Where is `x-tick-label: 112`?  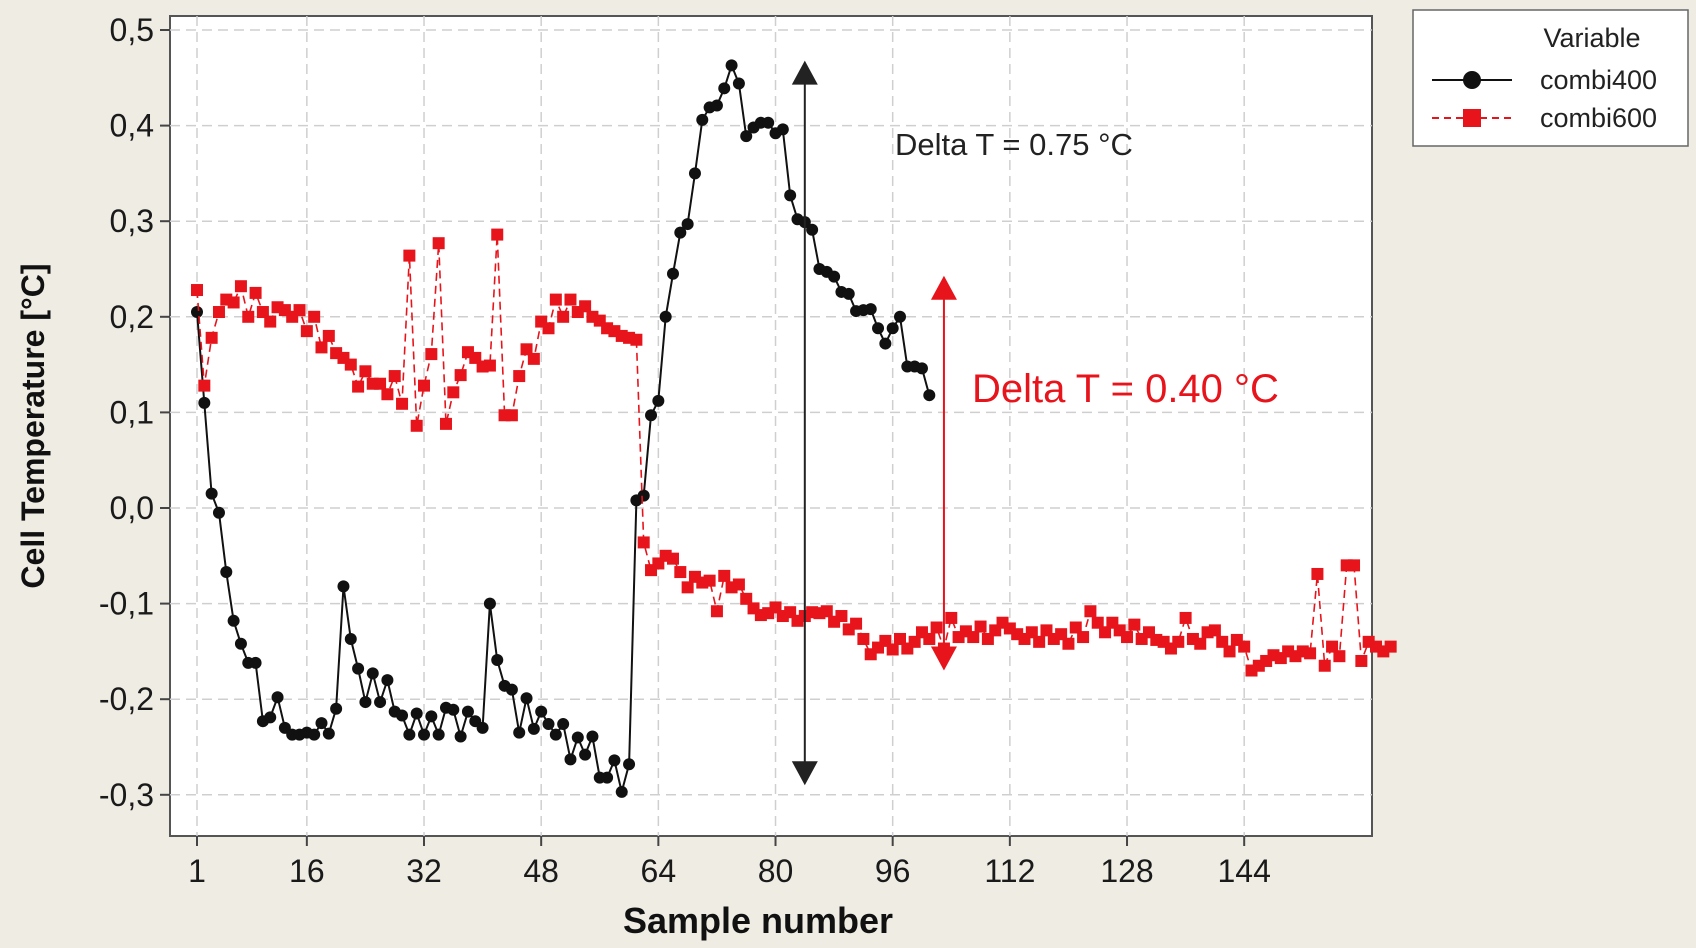
x-tick-label: 112 is located at coordinates (1009, 871).